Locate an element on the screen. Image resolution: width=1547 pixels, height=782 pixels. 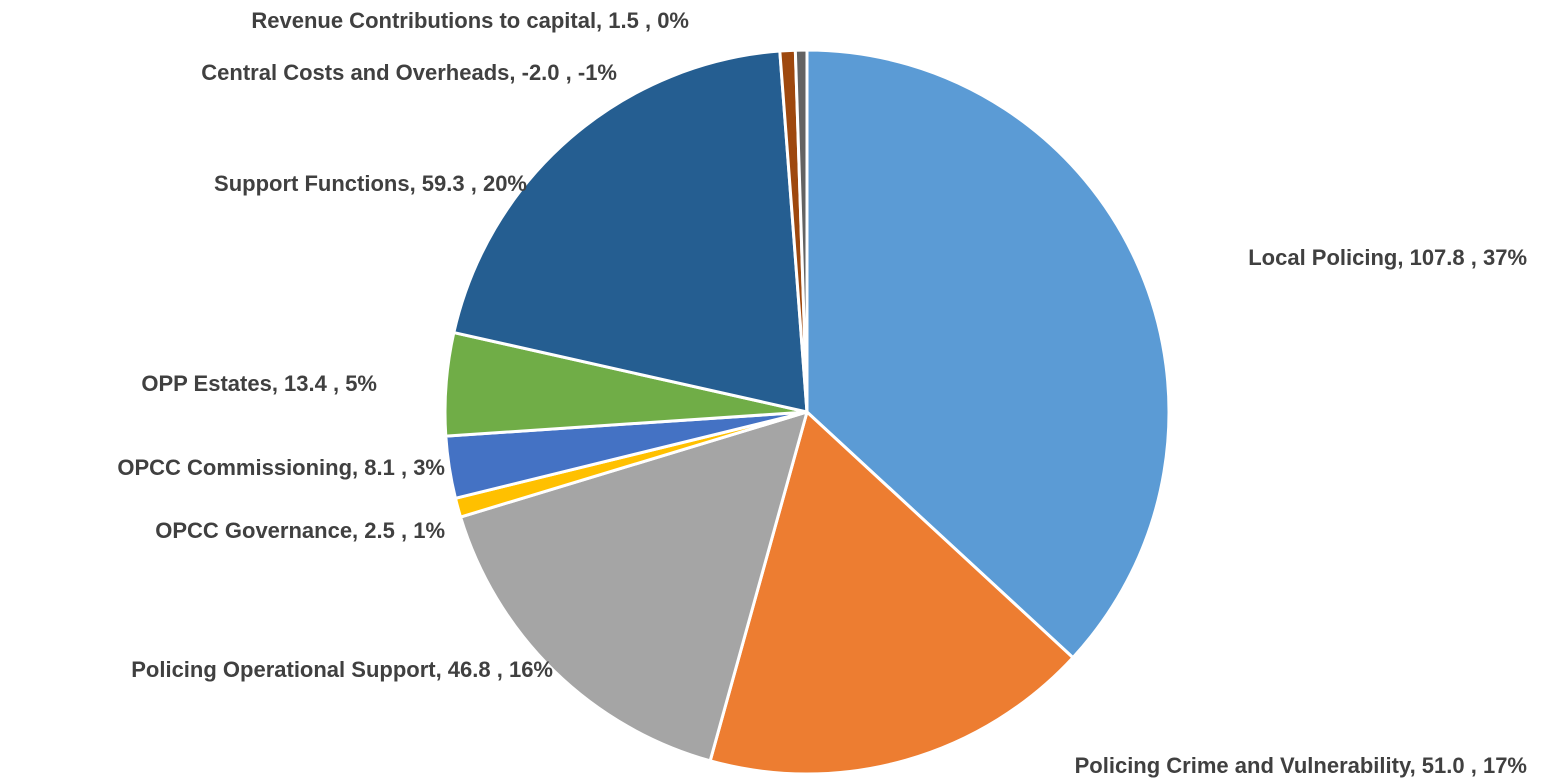
data-label-support-functions: Support Functions, 59.3 , 20% is located at coordinates (370, 183).